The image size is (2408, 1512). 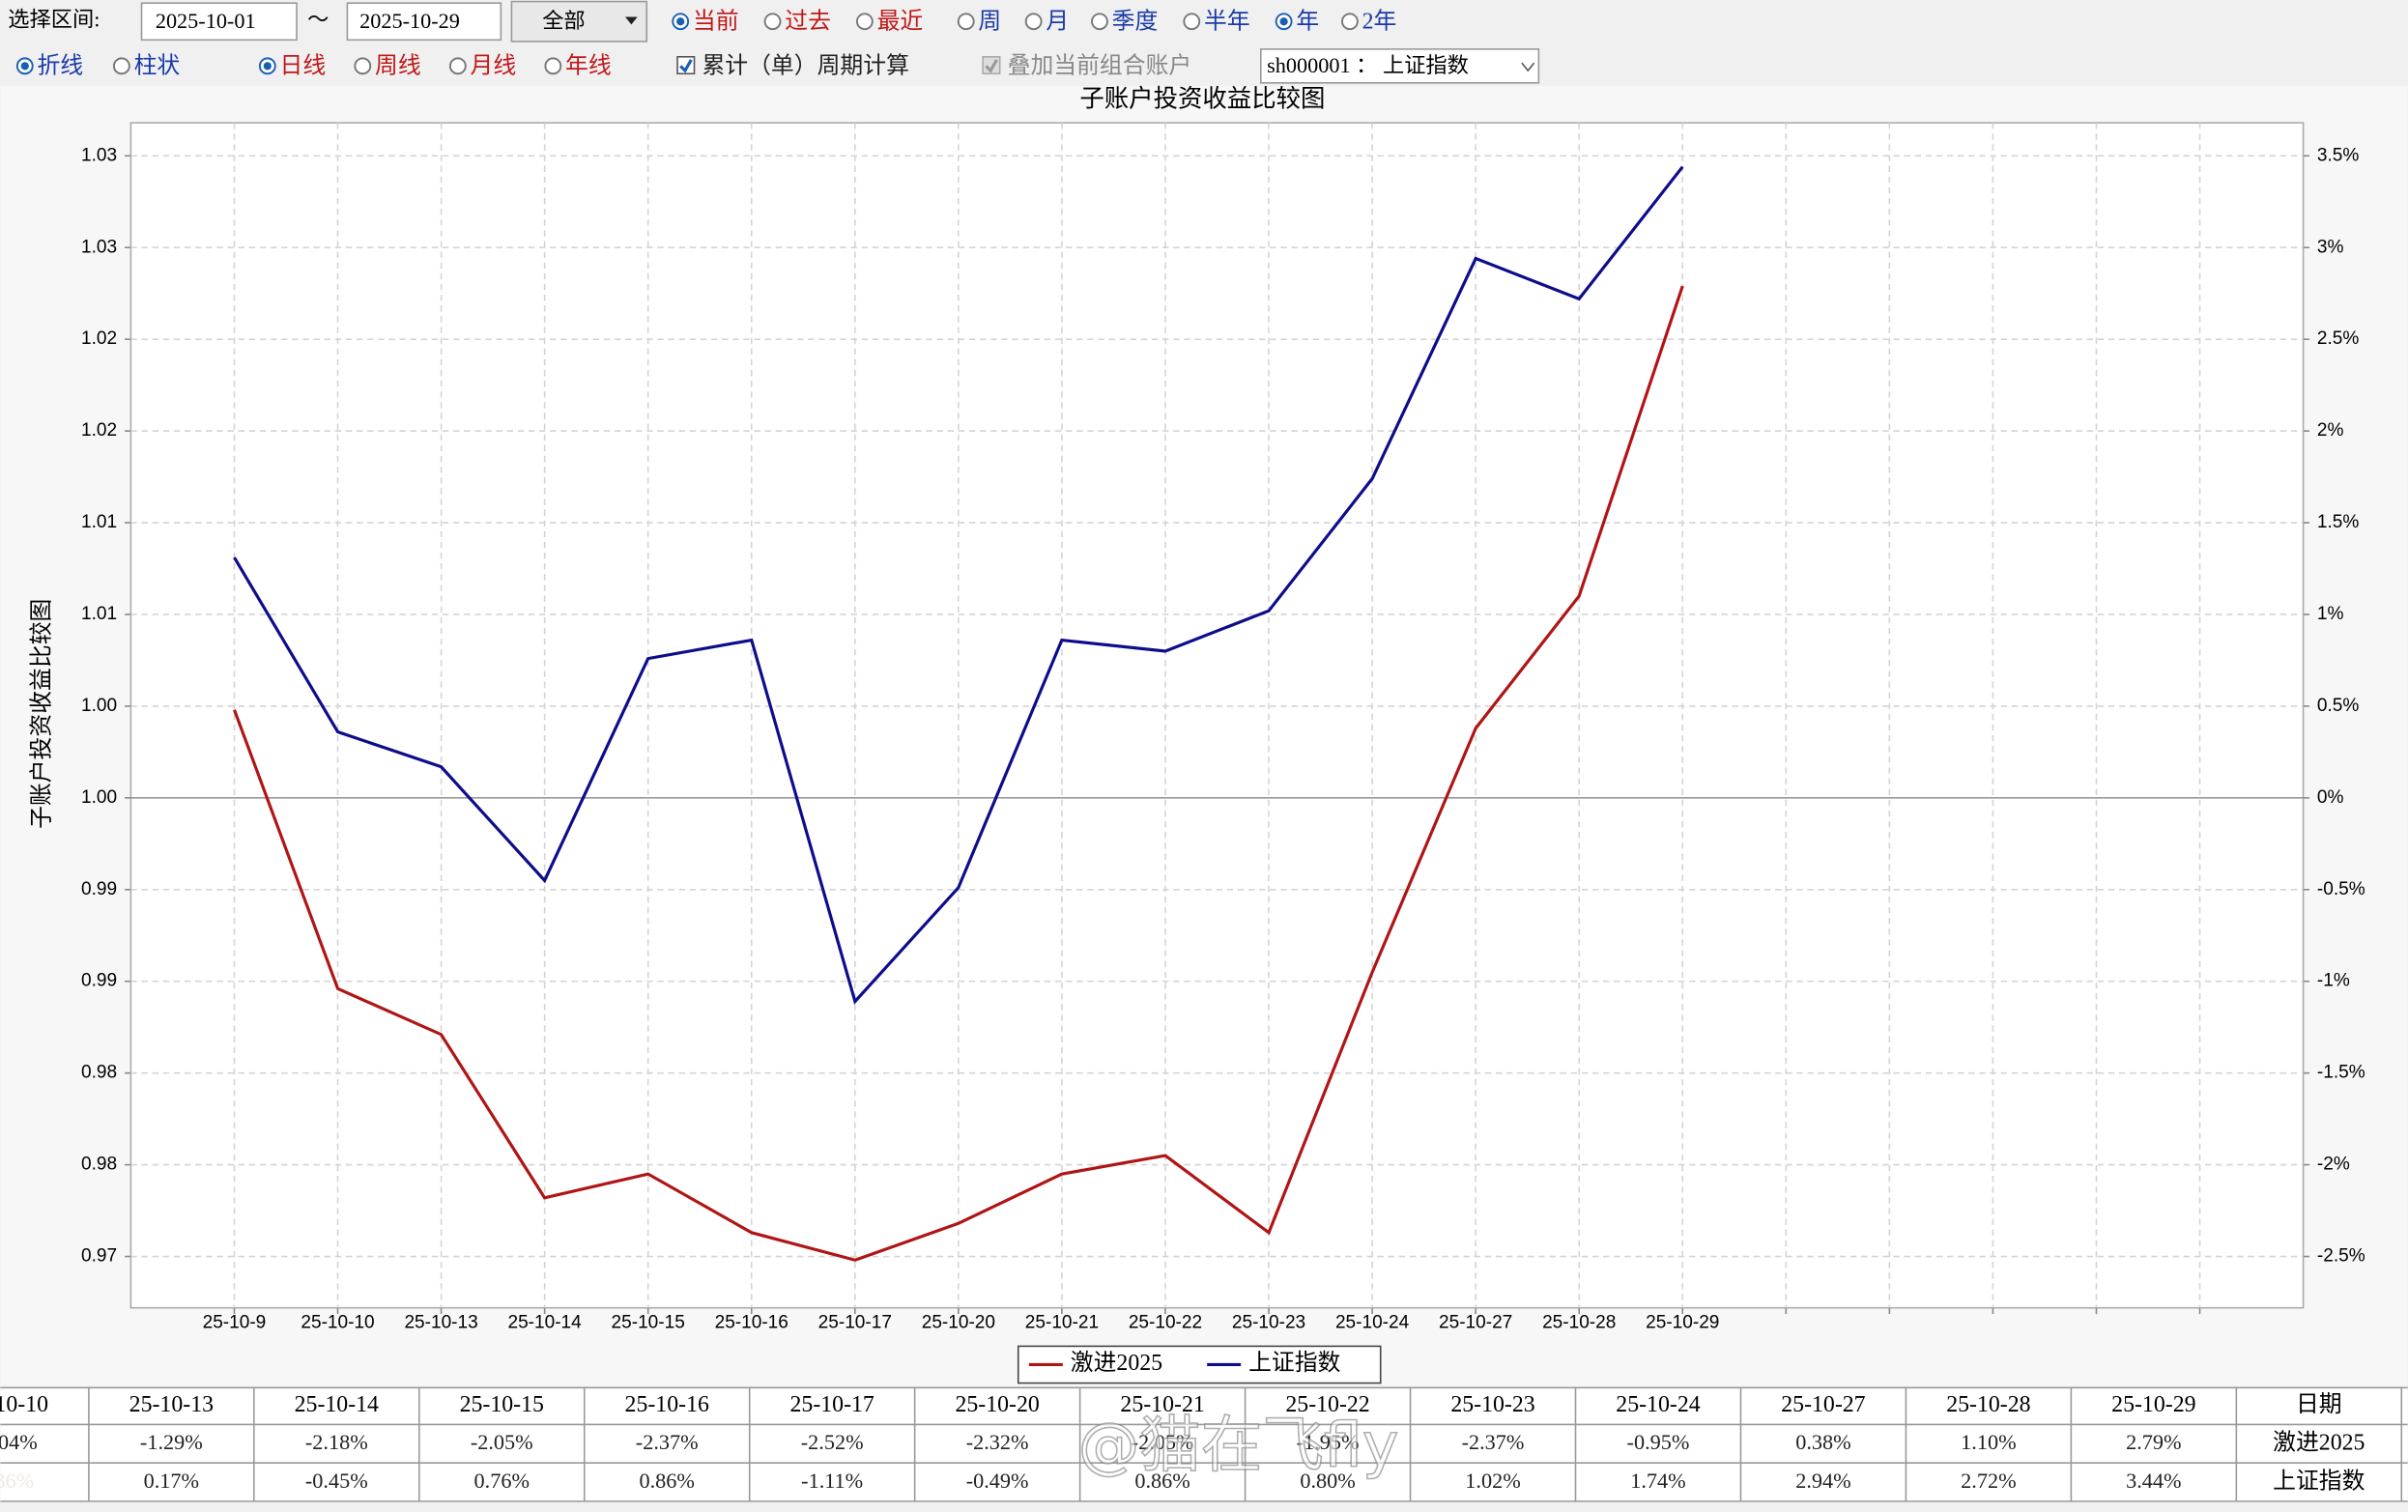 What do you see at coordinates (2319, 1404) in the screenshot?
I see `table-header: 日期` at bounding box center [2319, 1404].